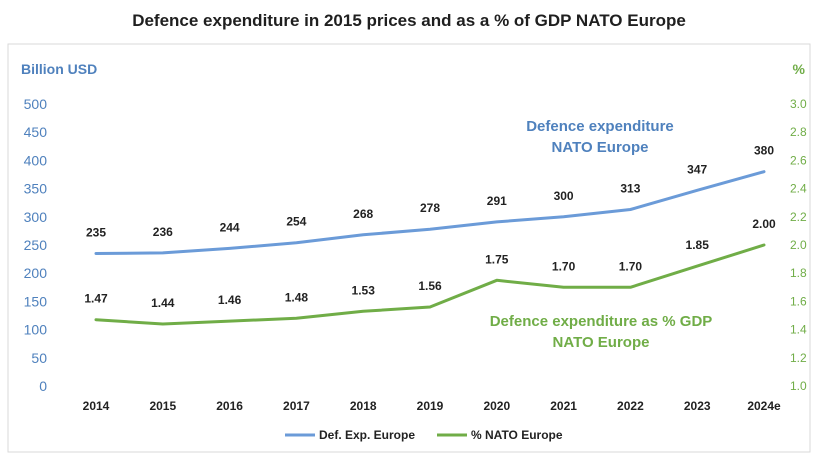 The width and height of the screenshot is (818, 455). I want to click on data-label: 313, so click(630, 188).